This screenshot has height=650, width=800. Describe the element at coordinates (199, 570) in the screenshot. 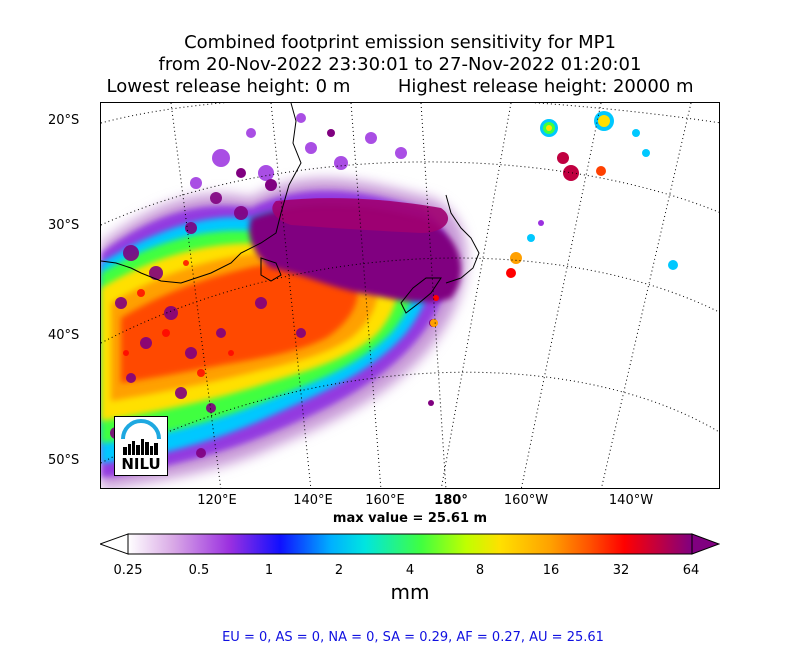

I see `colorbar-tick: 0.5` at that location.